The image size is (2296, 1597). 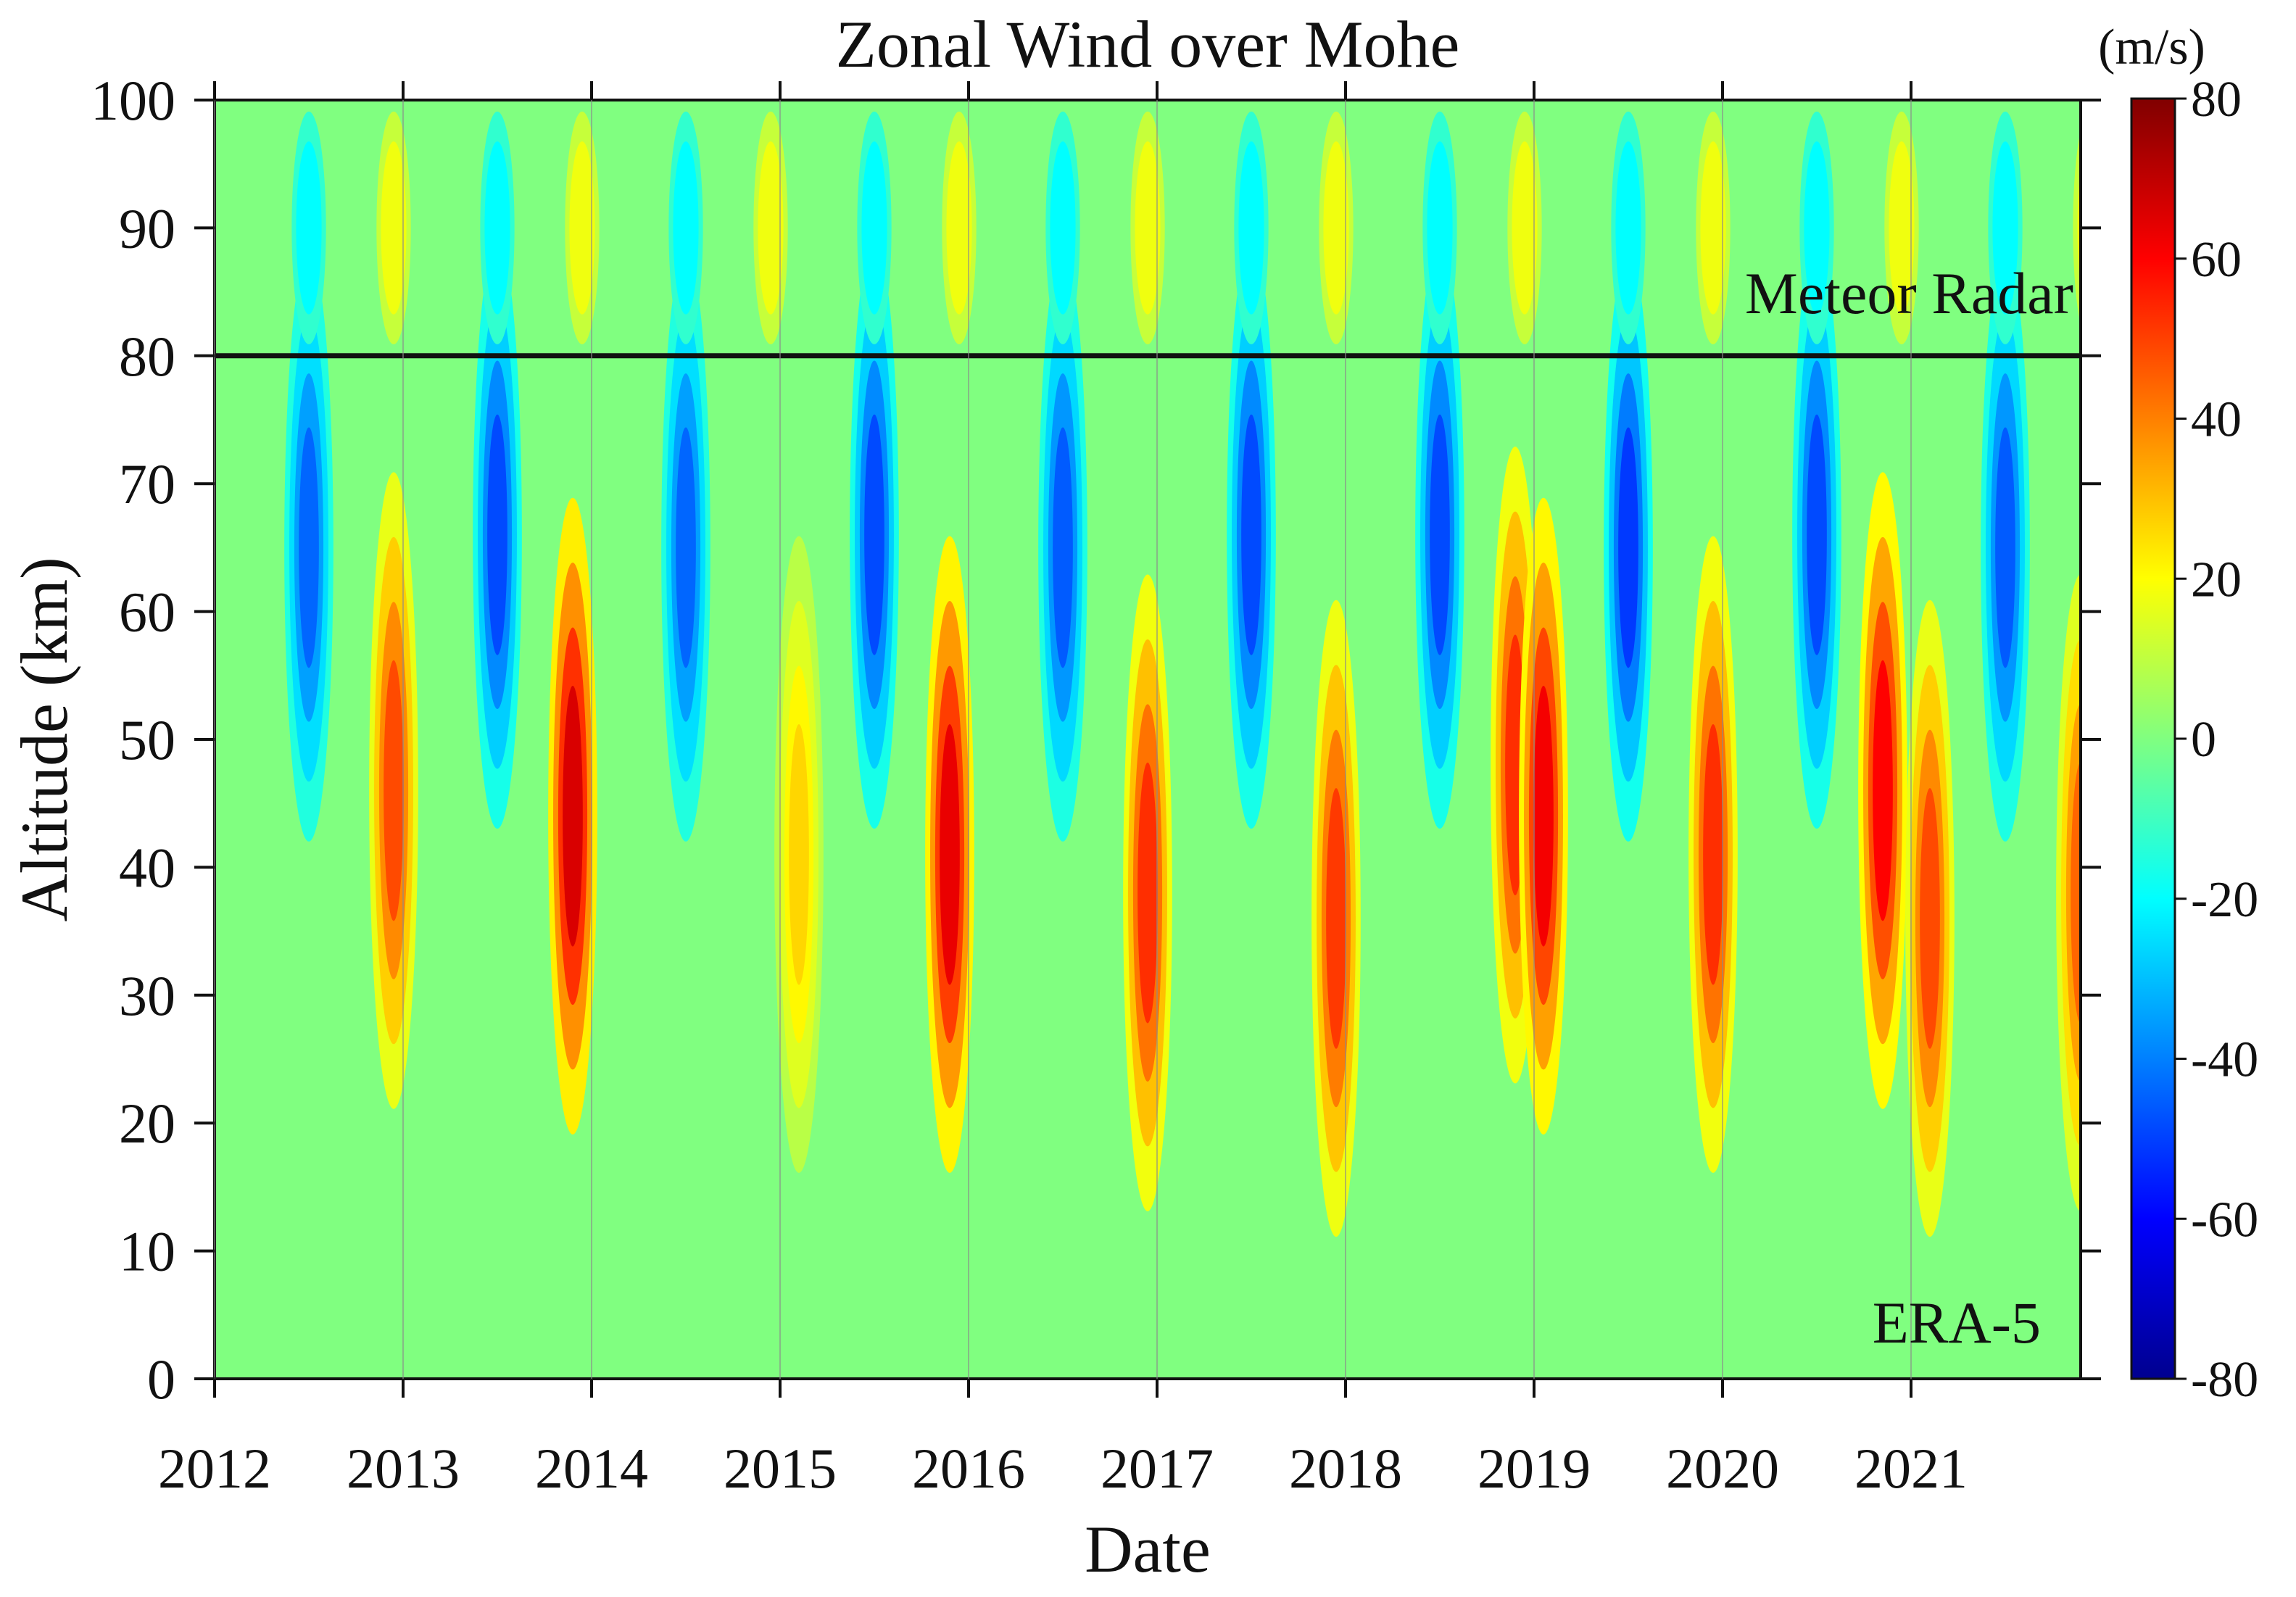 I want to click on x-tick-label: 2021, so click(x=1911, y=1468).